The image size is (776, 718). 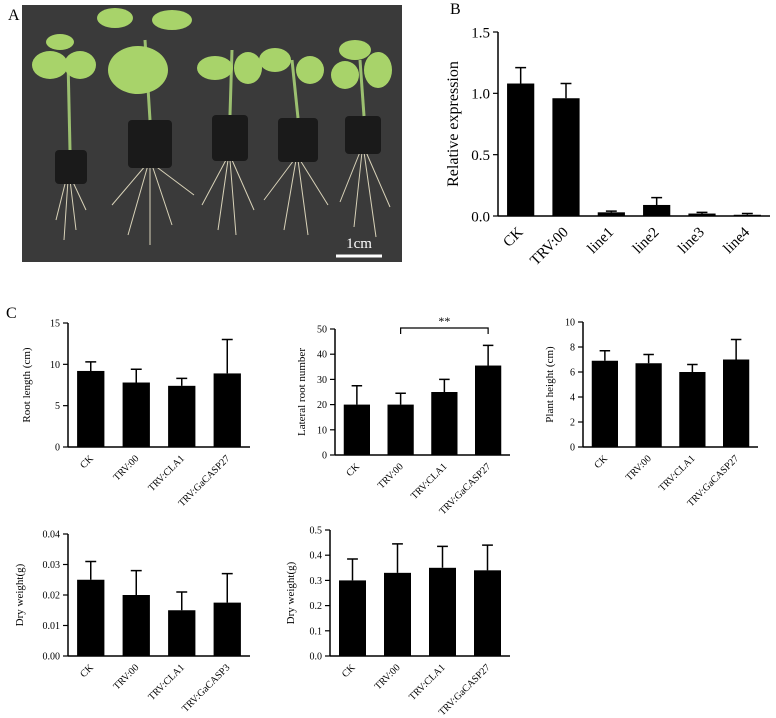 What do you see at coordinates (52, 626) in the screenshot?
I see `y-tick-label: 0.01` at bounding box center [52, 626].